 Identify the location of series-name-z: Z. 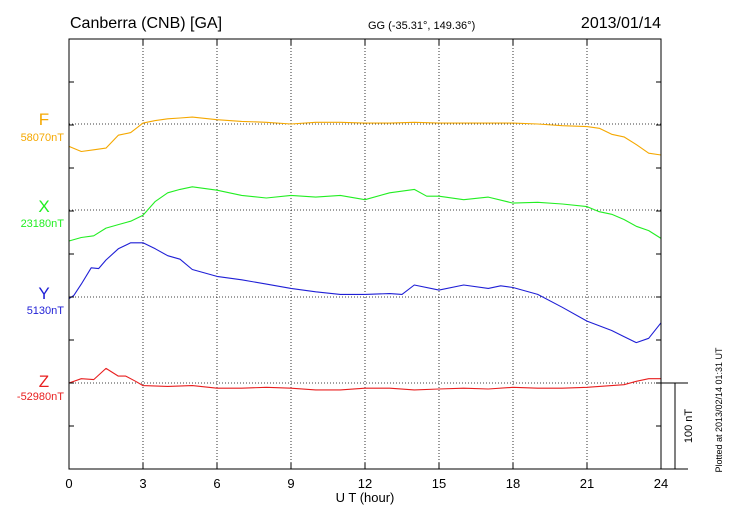
(44, 381).